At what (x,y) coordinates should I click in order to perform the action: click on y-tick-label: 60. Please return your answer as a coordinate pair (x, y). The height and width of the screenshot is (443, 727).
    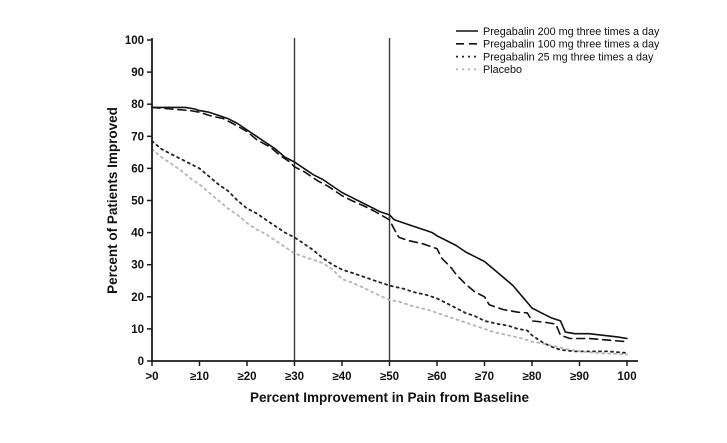
    Looking at the image, I should click on (137, 169).